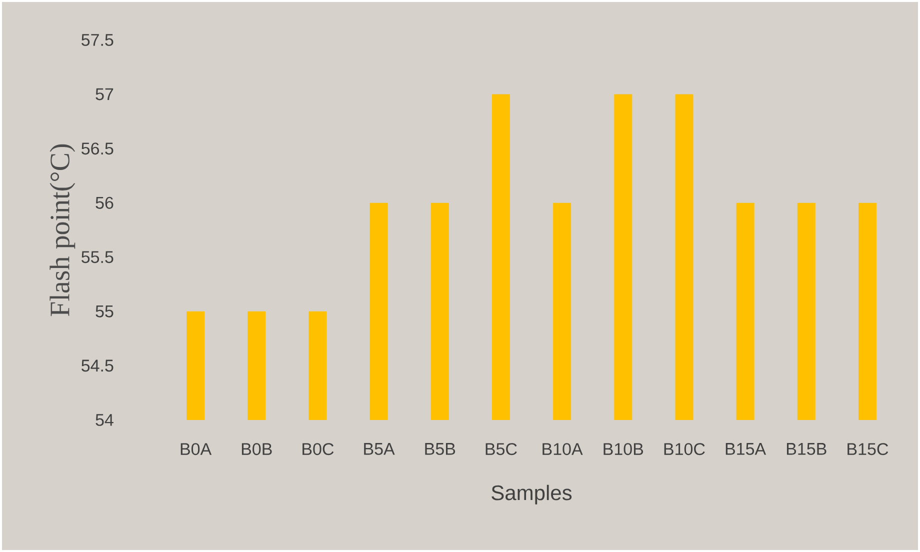  Describe the element at coordinates (105, 94) in the screenshot. I see `y-tick-label: 57` at that location.